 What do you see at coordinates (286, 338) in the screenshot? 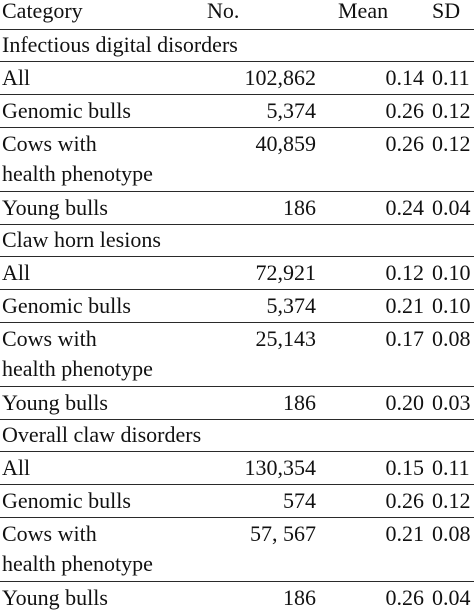
I see `row-no: 25,143` at bounding box center [286, 338].